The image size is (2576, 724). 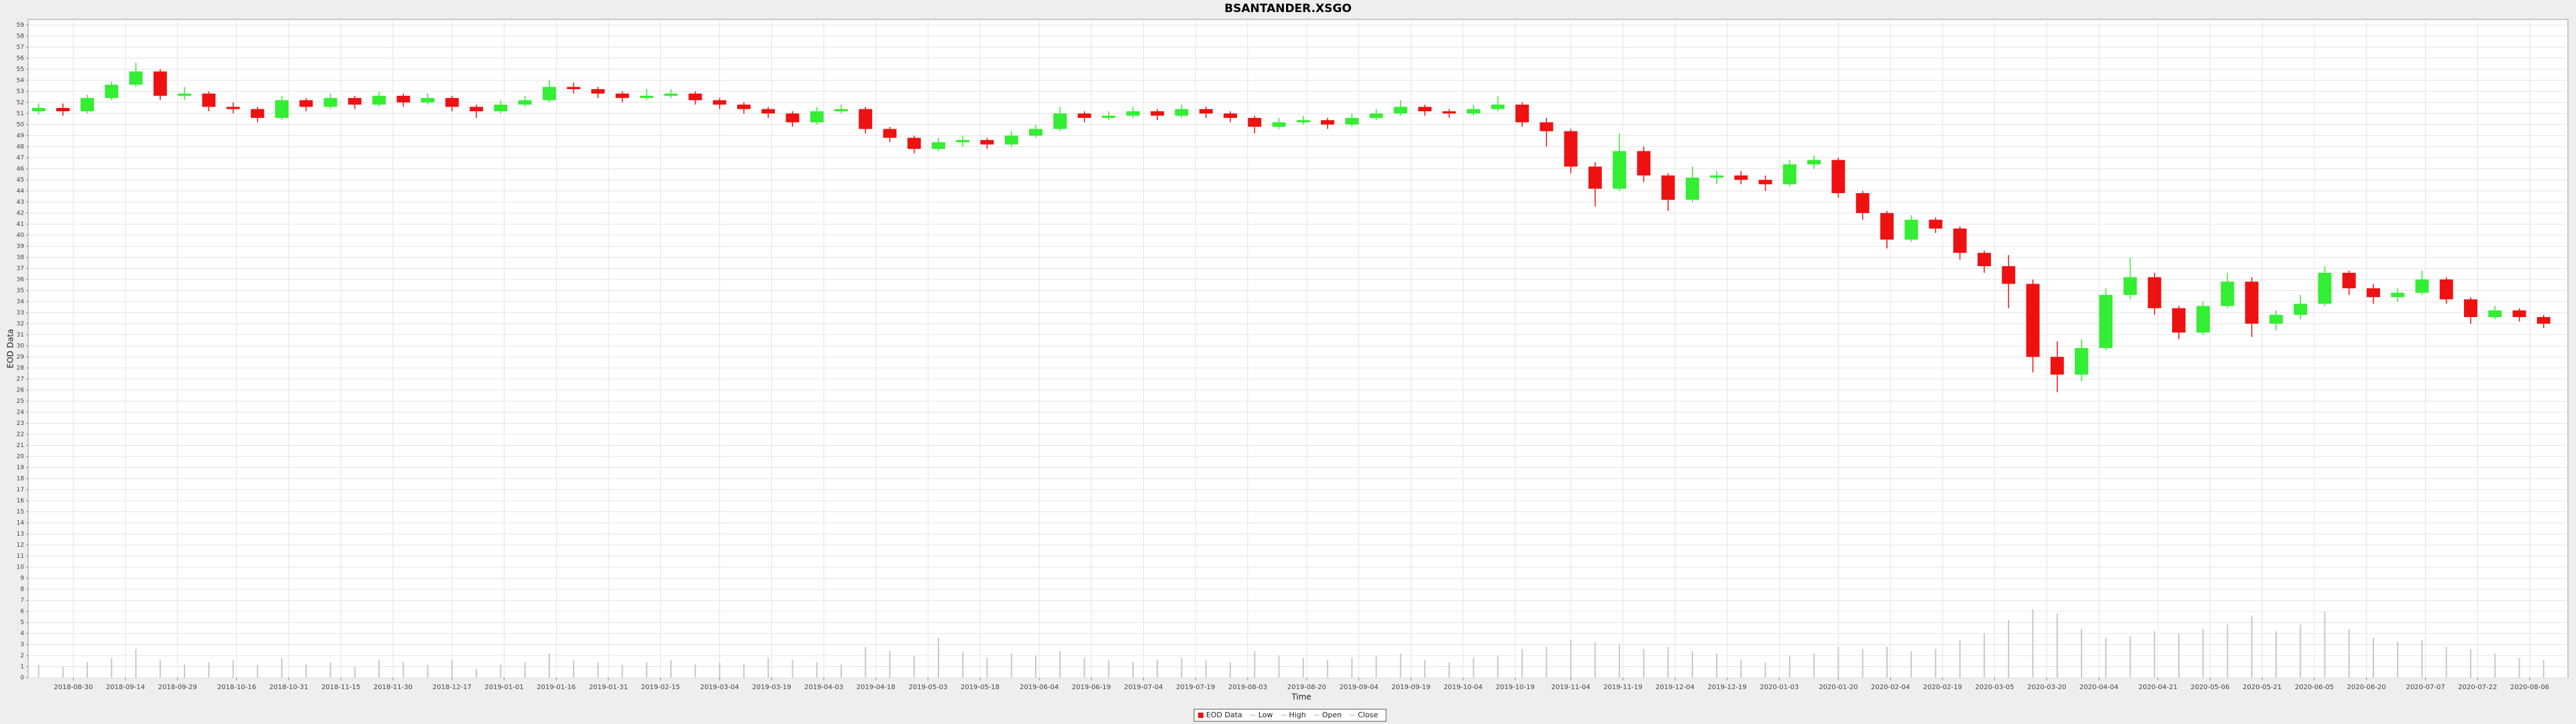 What do you see at coordinates (20, 102) in the screenshot?
I see `y-tick-label: 52` at bounding box center [20, 102].